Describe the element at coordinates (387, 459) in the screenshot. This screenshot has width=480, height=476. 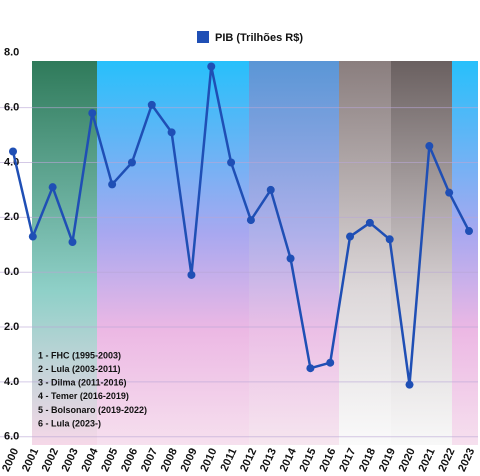
I see `x-tick-label: 2019` at that location.